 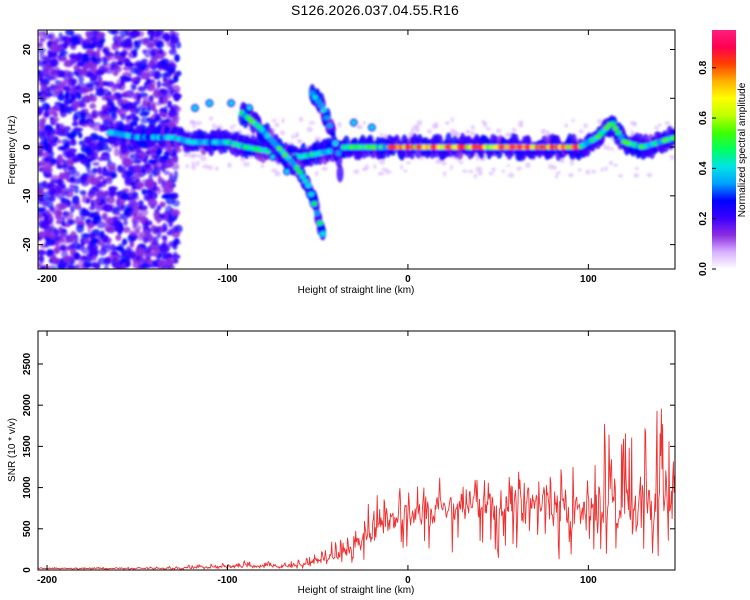 What do you see at coordinates (703, 118) in the screenshot?
I see `colorbar-tick-label: 0.6` at bounding box center [703, 118].